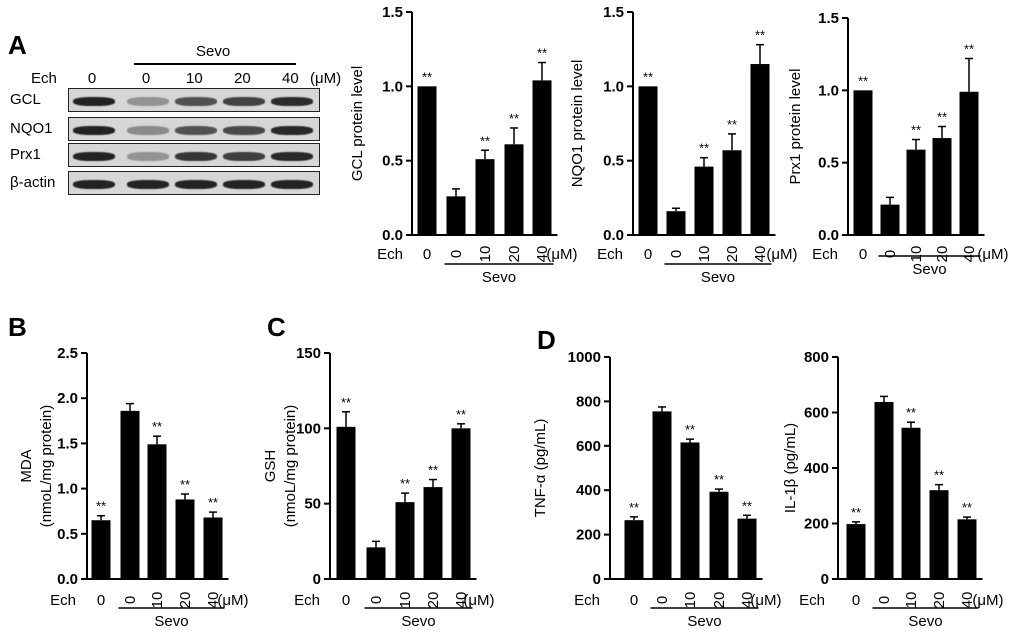  I want to click on y-axis-label: NQO1 protein level, so click(577, 124).